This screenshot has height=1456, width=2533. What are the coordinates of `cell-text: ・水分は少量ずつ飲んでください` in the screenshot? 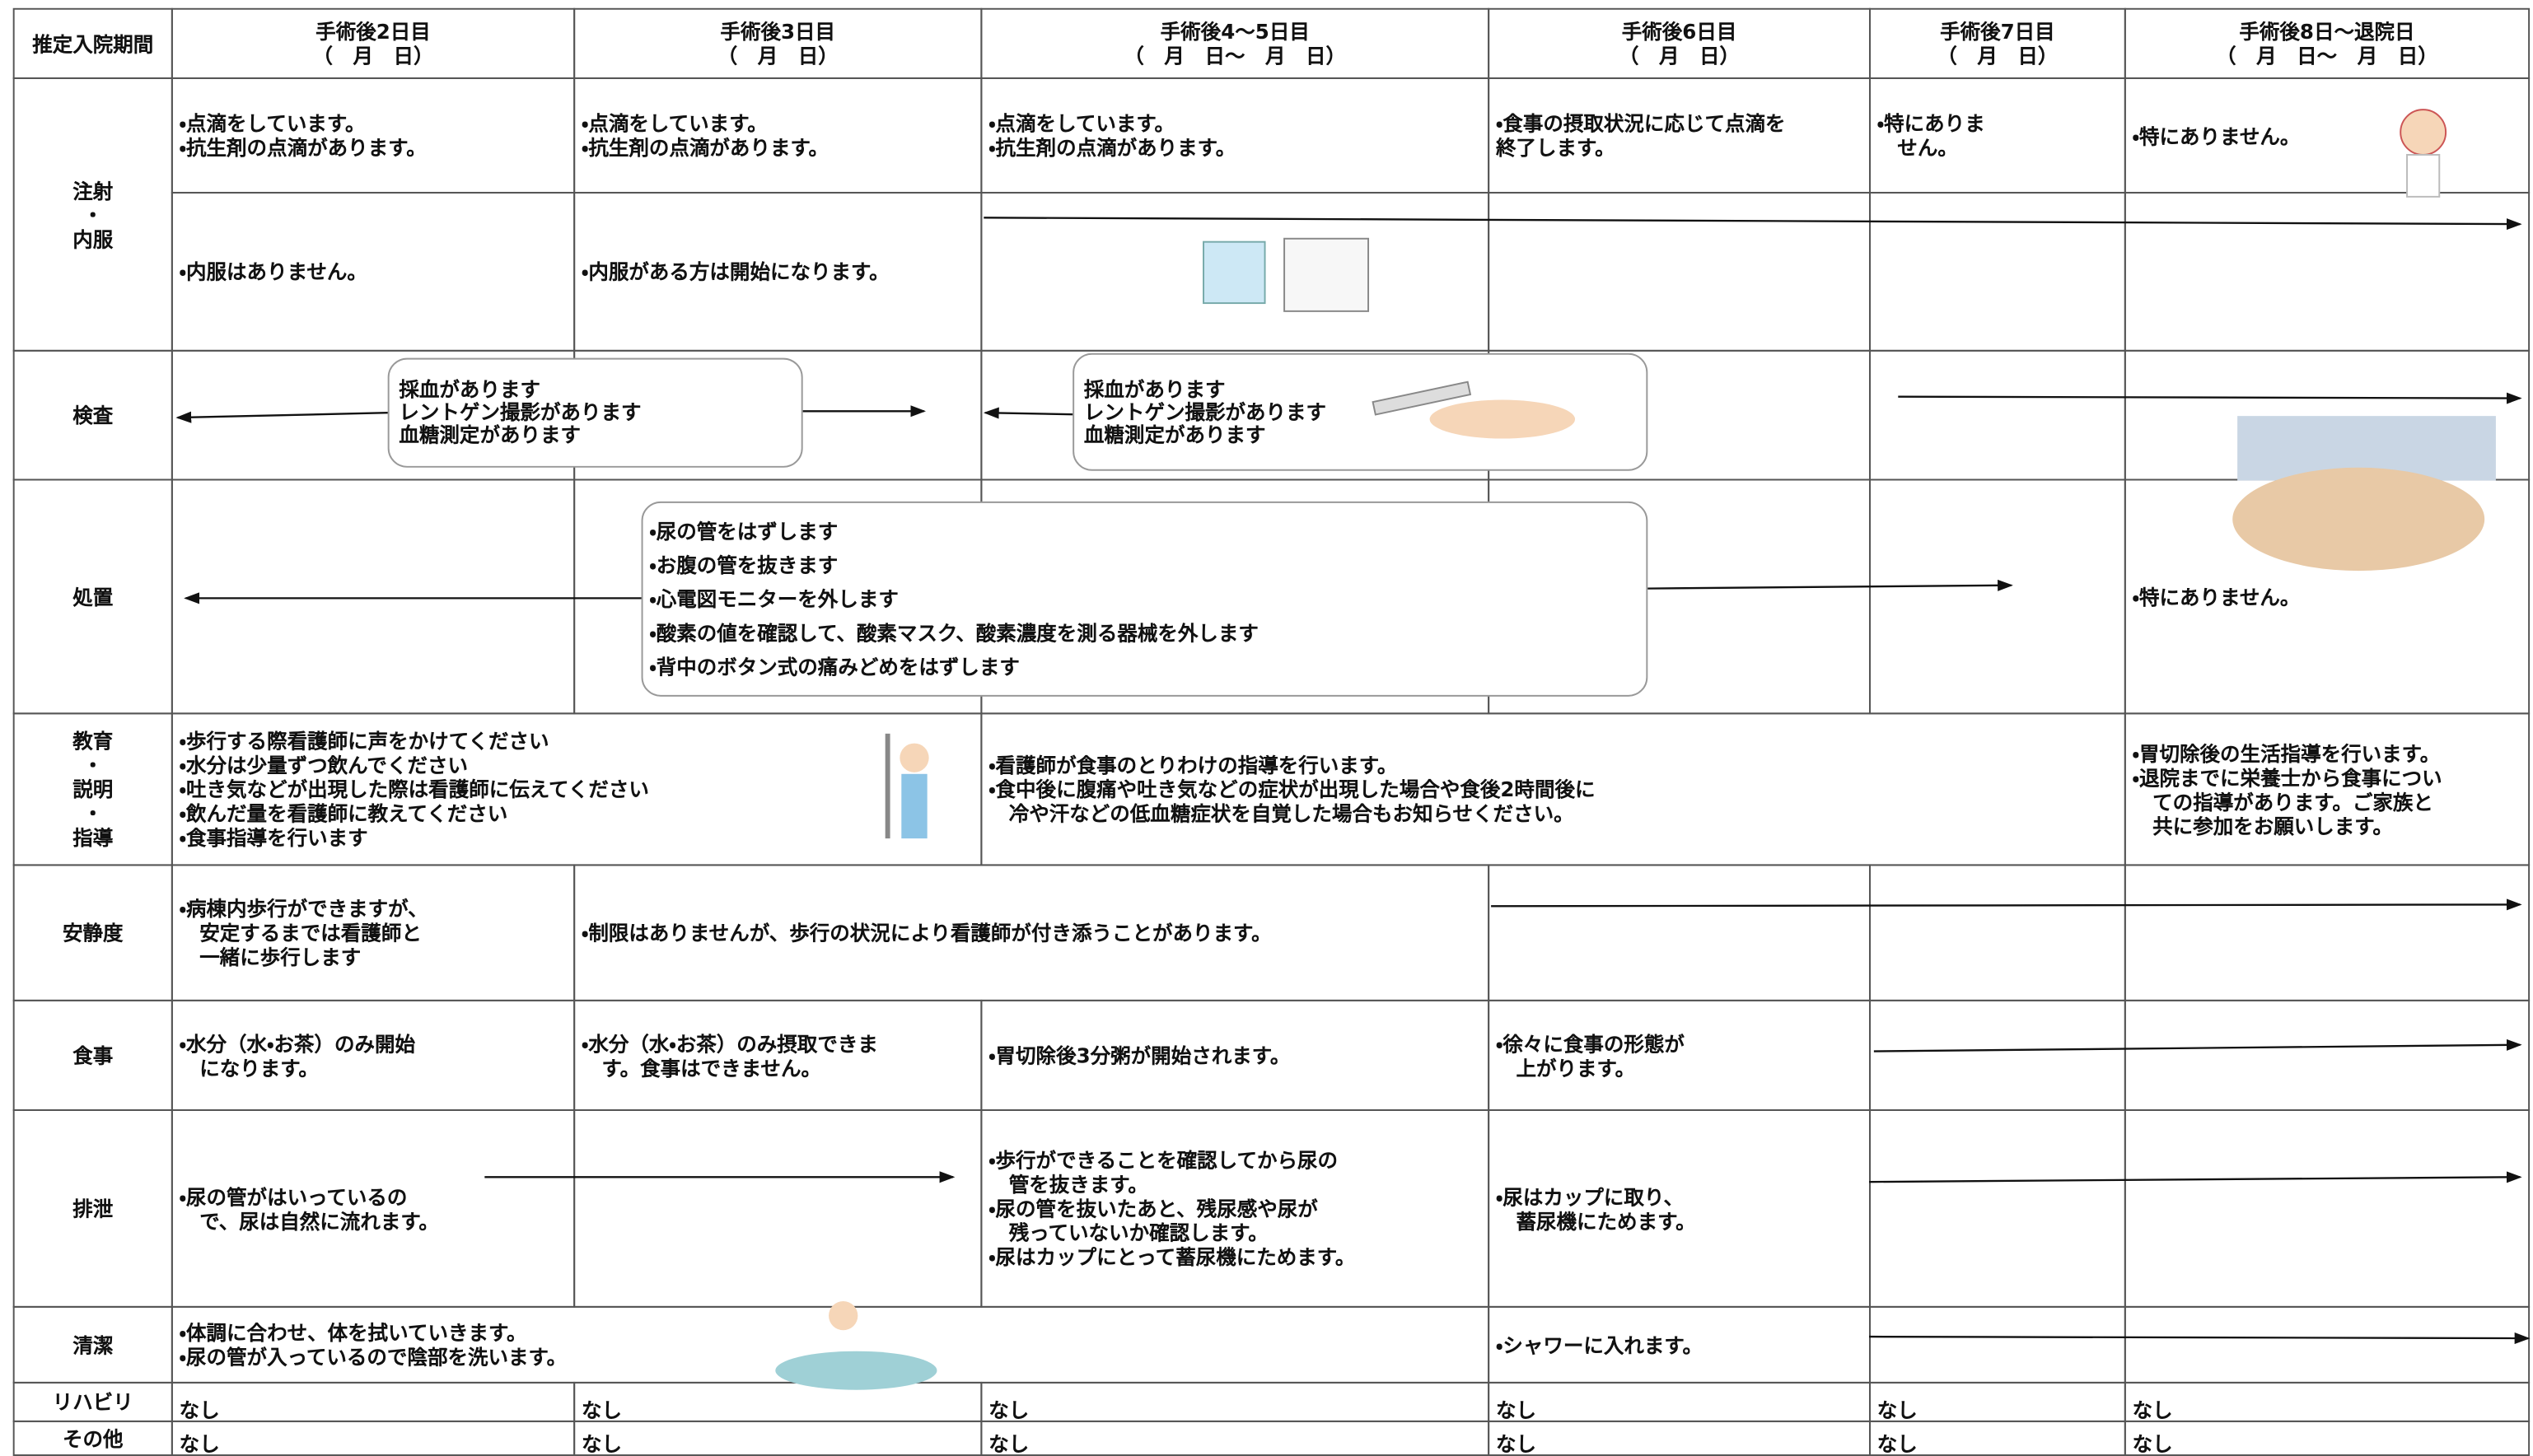 It's located at (324, 765).